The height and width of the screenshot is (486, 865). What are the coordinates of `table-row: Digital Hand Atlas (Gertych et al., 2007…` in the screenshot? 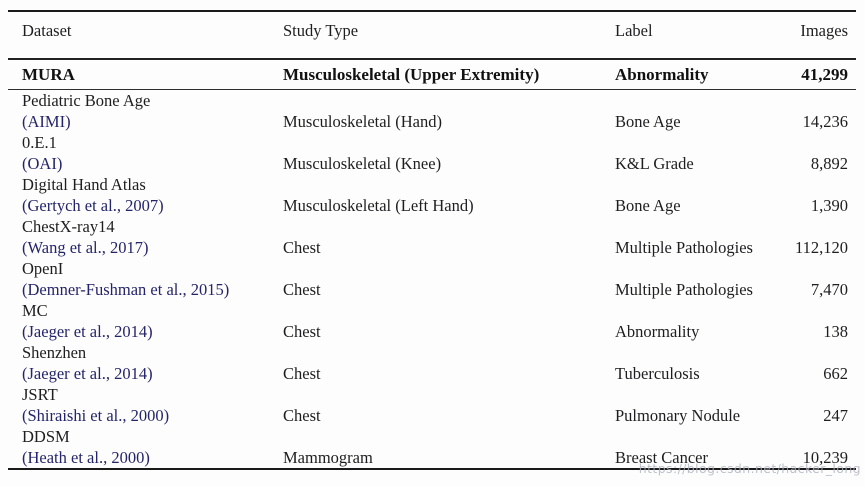 It's located at (432, 195).